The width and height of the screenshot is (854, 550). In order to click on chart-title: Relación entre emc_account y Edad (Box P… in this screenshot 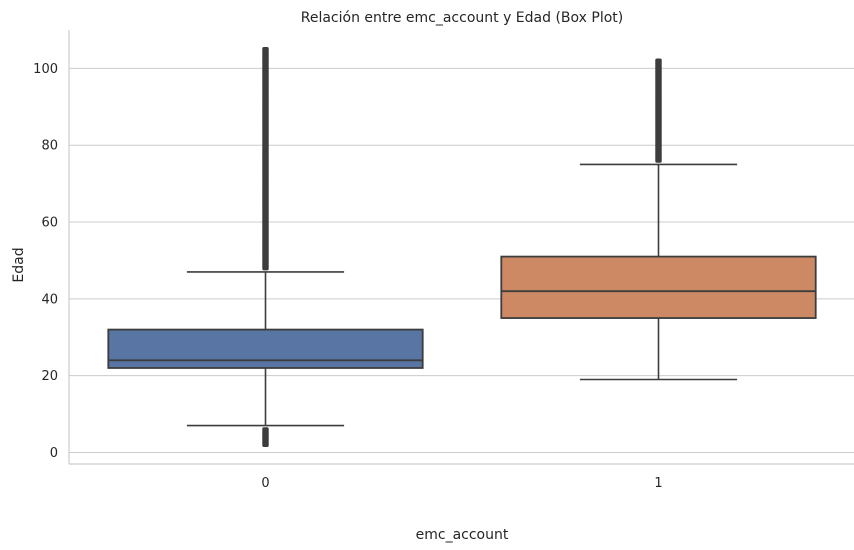, I will do `click(462, 18)`.